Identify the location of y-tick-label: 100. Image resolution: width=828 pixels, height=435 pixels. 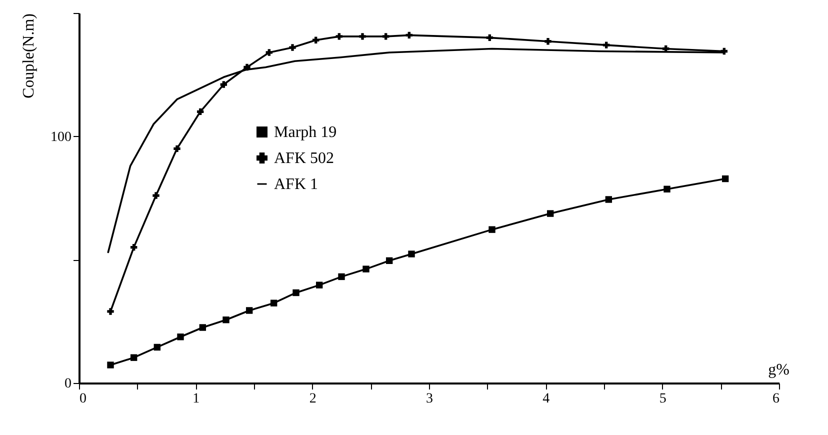
(61, 137).